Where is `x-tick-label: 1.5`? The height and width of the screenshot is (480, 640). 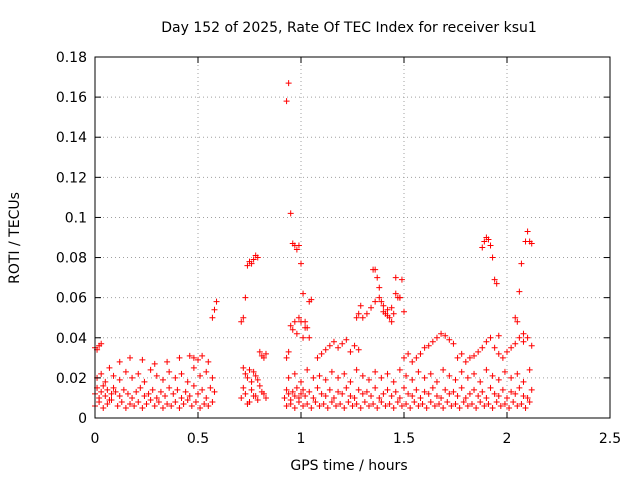 x-tick-label: 1.5 is located at coordinates (404, 439).